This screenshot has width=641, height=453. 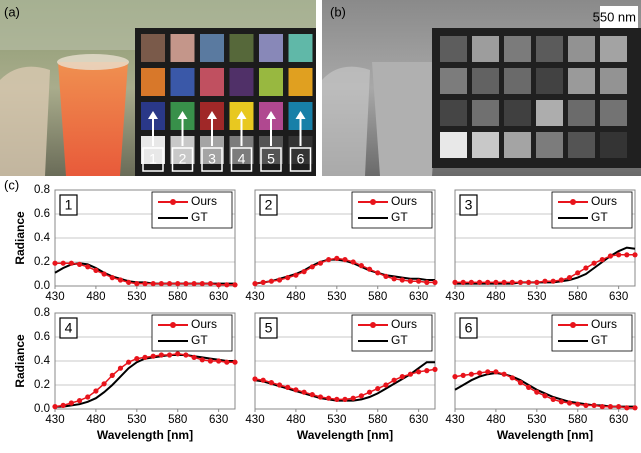 I want to click on chart-title: 2, so click(x=269, y=205).